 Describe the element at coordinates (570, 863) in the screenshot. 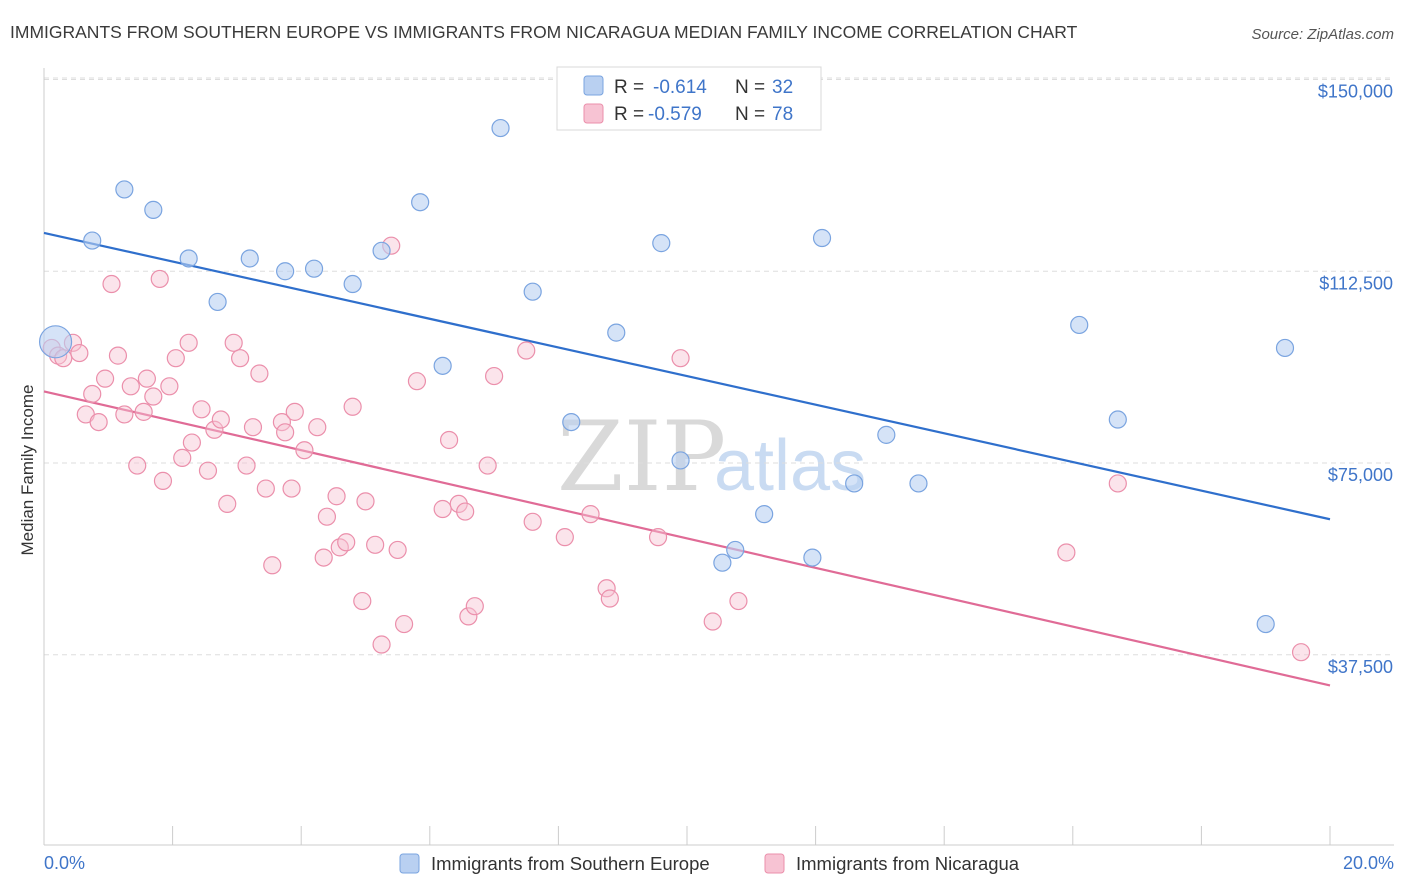

I see `bottom-legend-label-blue: Immigrants from Southern Europe` at that location.